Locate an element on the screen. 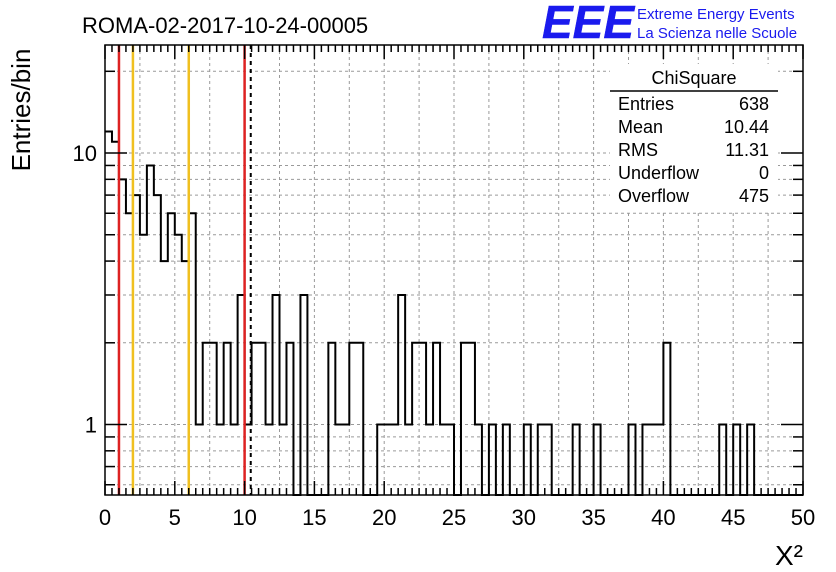 Image resolution: width=836 pixels, height=572 pixels. x-tick-label: 40 is located at coordinates (663, 517).